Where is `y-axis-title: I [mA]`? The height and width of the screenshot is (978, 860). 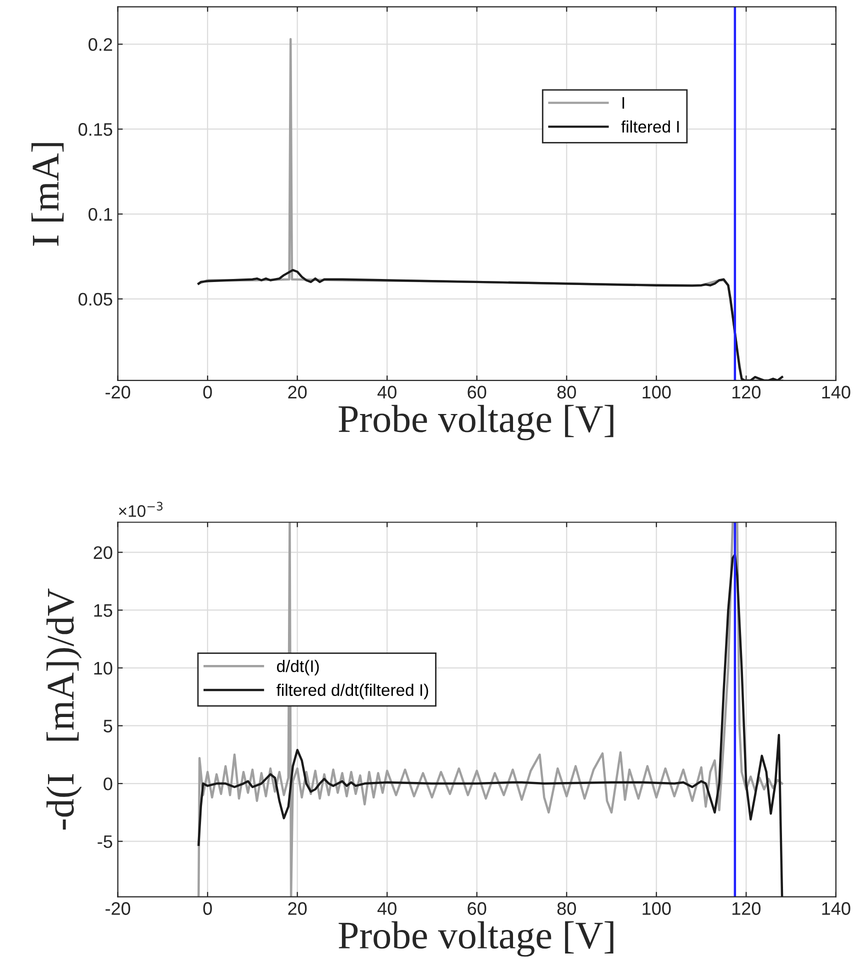 y-axis-title: I [mA] is located at coordinates (47, 194).